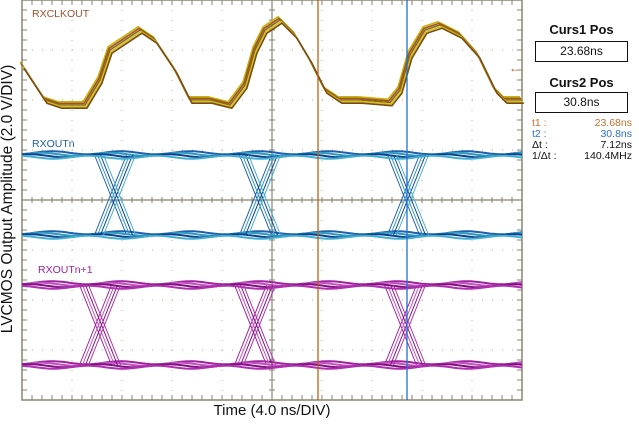 The image size is (639, 425). What do you see at coordinates (540, 145) in the screenshot?
I see `readout-delta-t-label: Δt :` at bounding box center [540, 145].